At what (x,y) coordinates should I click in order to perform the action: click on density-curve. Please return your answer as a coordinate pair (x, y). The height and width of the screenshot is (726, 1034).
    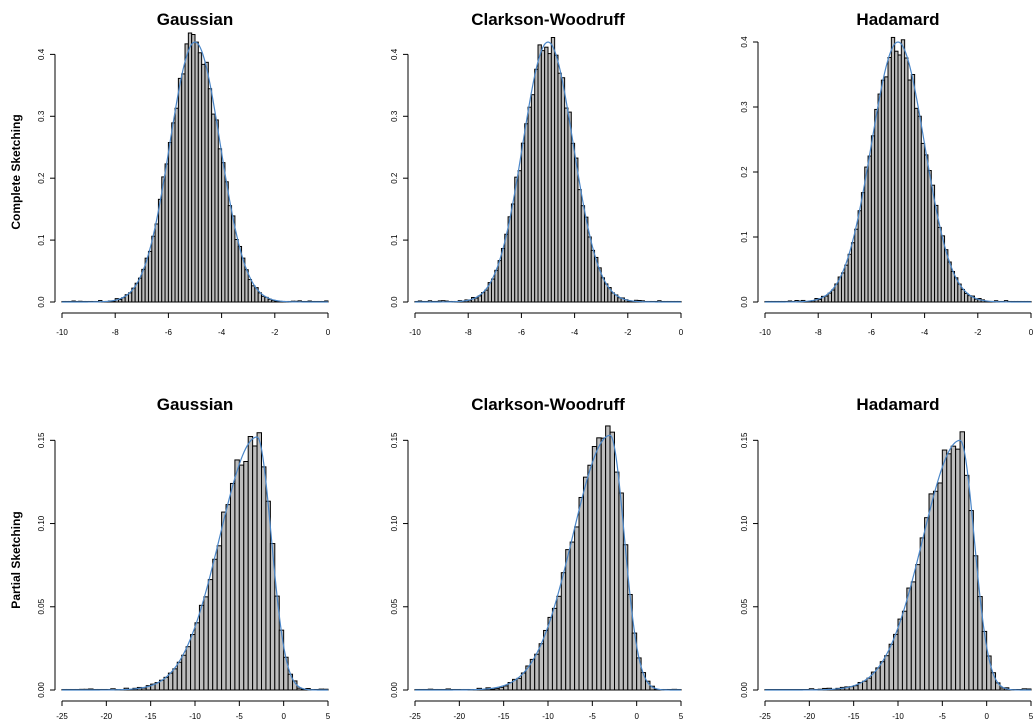
    Looking at the image, I should click on (195, 172).